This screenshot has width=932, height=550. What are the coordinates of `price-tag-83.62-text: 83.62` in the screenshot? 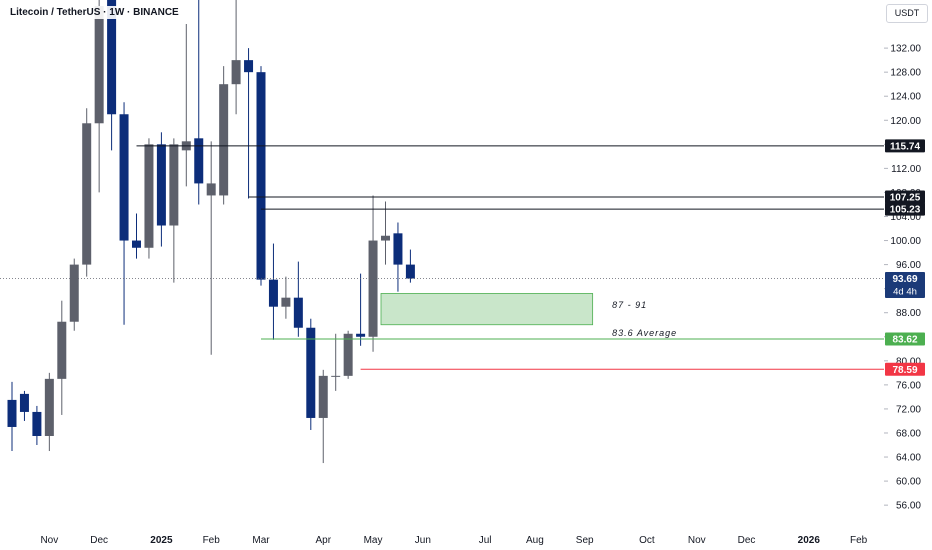 It's located at (904, 340).